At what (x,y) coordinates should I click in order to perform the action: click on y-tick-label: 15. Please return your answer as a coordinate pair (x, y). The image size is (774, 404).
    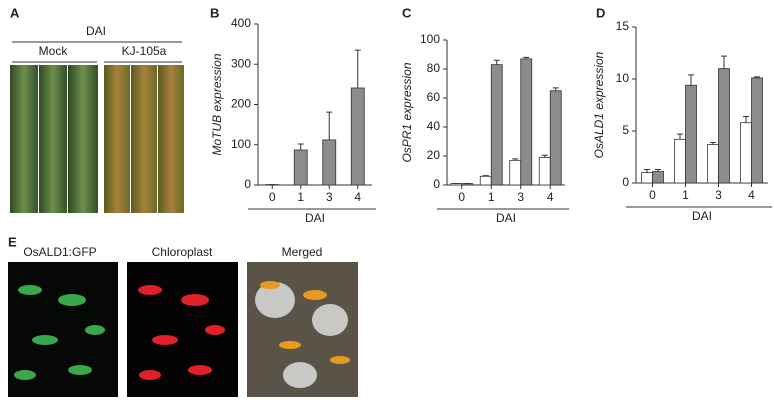
    Looking at the image, I should click on (623, 26).